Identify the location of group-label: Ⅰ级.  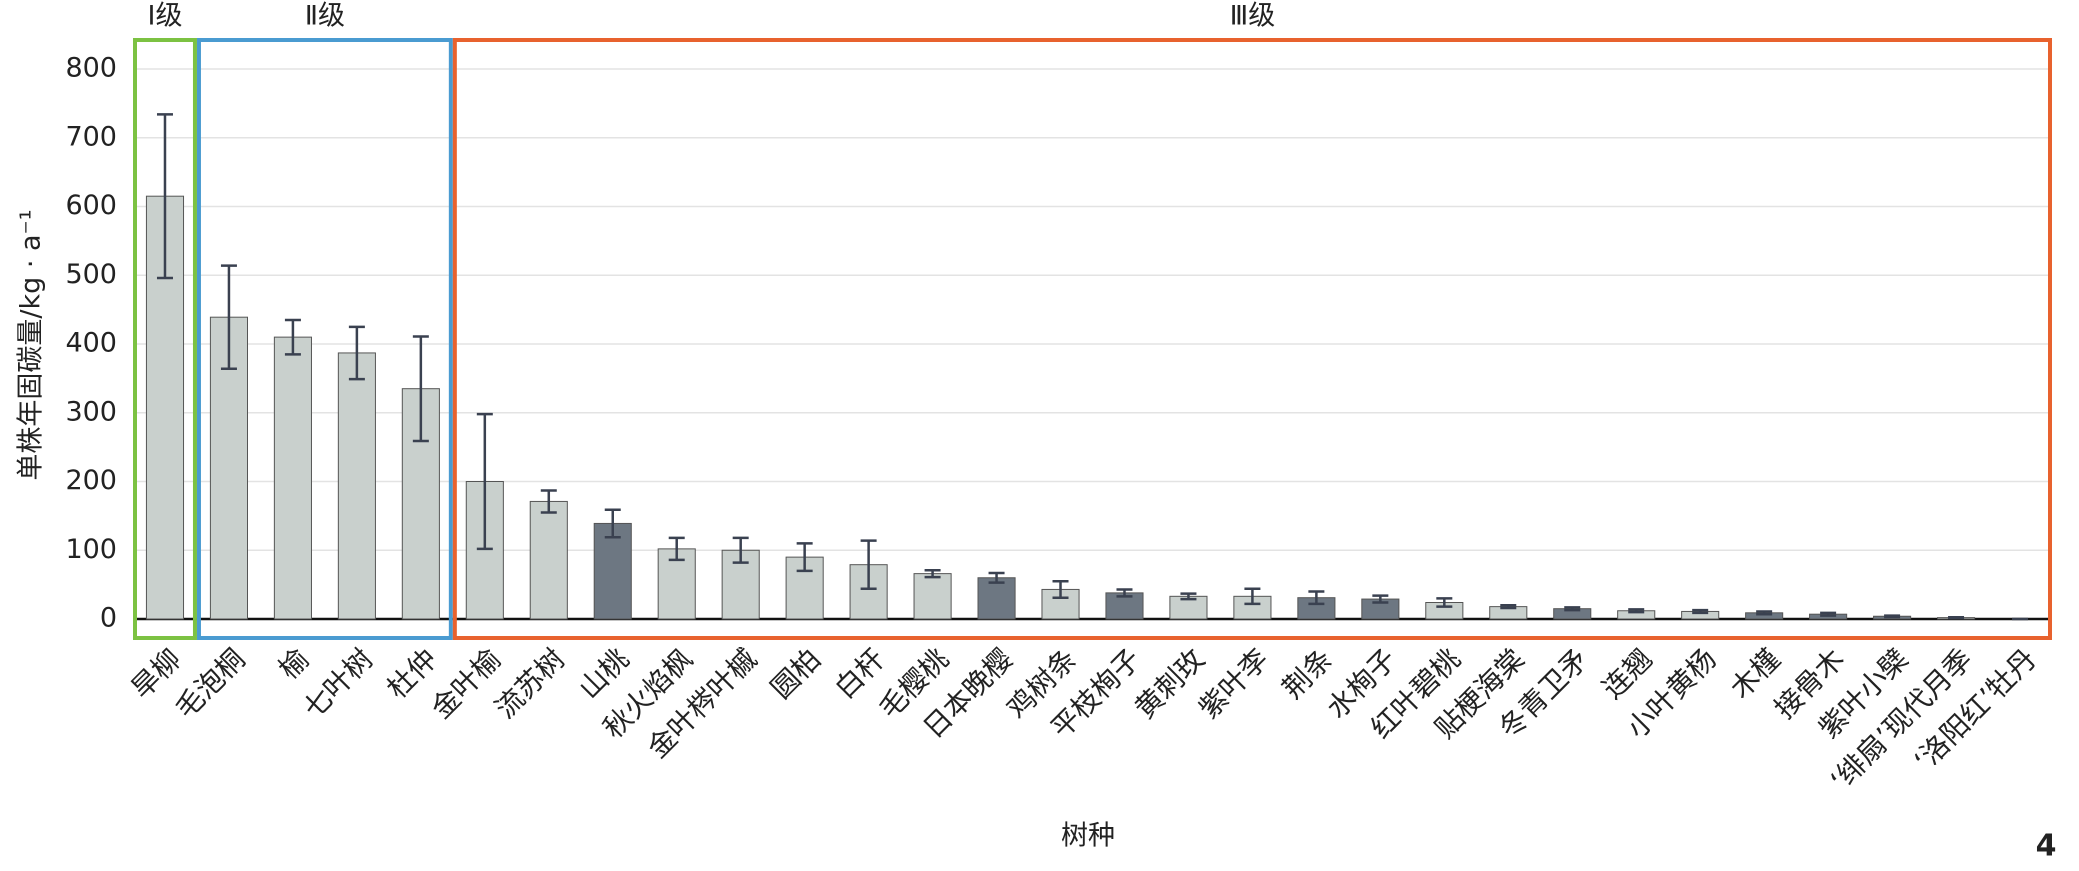
(164, 16).